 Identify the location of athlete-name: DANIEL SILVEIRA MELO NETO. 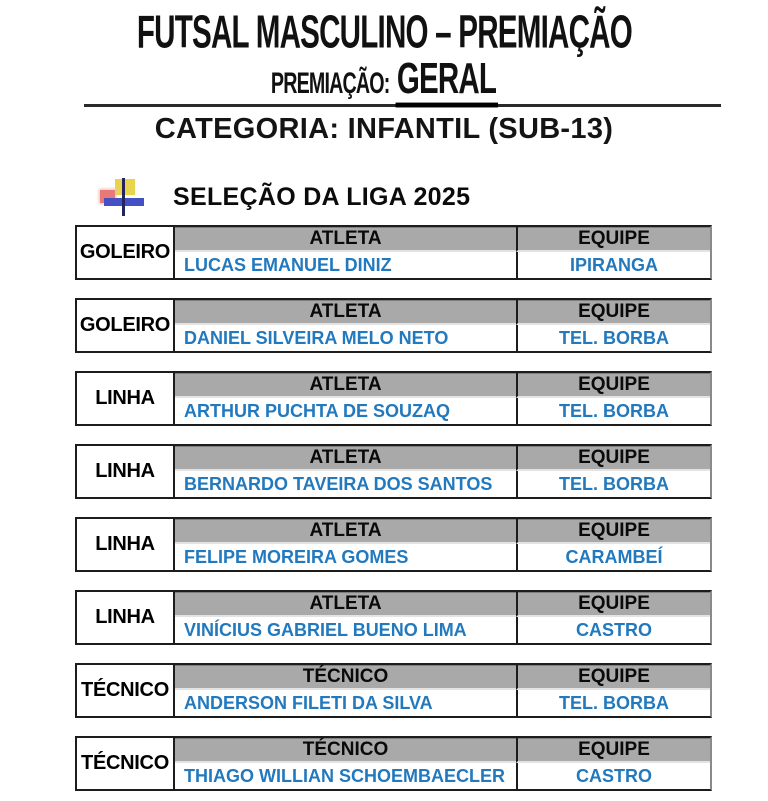
(316, 337).